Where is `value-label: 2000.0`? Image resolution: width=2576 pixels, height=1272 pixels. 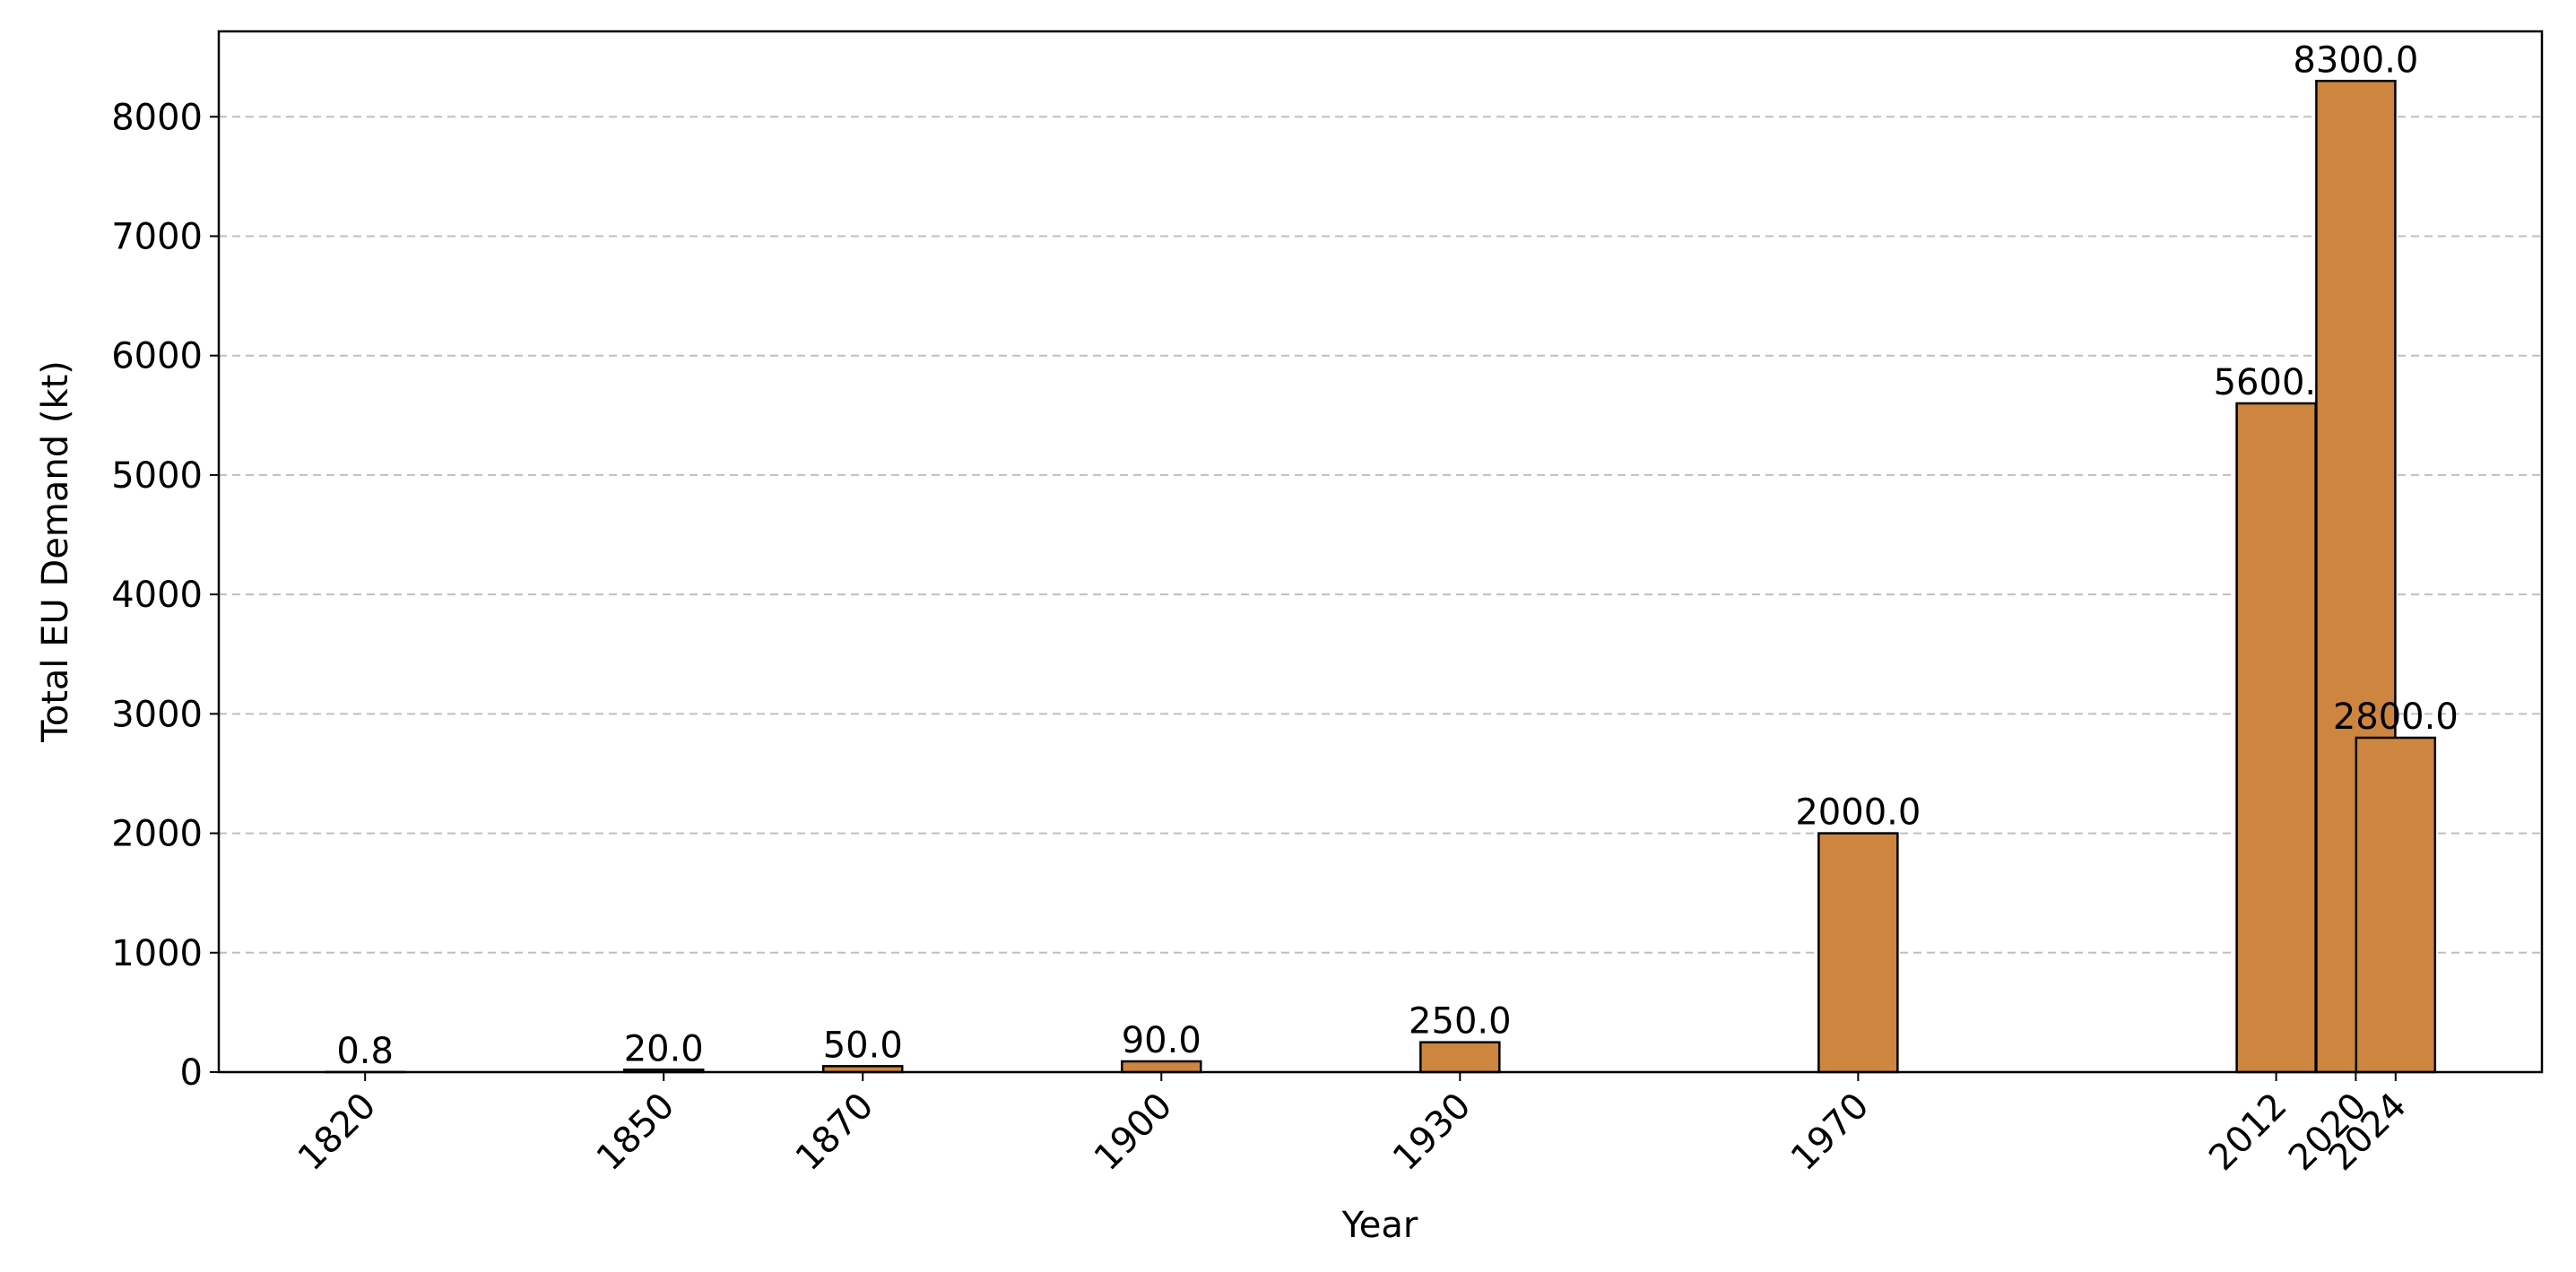 value-label: 2000.0 is located at coordinates (1858, 813).